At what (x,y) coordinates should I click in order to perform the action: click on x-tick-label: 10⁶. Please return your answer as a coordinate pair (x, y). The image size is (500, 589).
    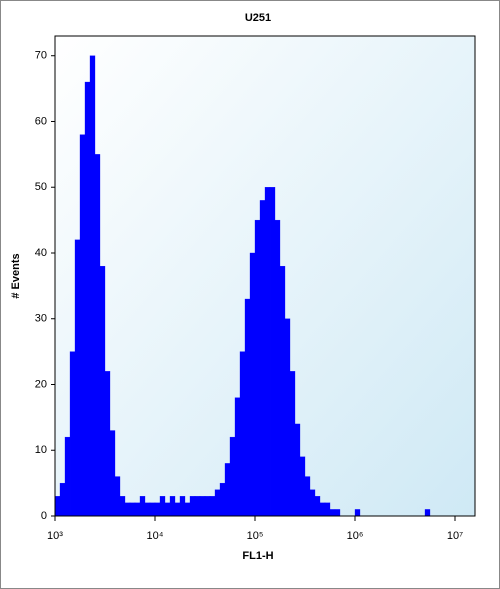
    Looking at the image, I should click on (355, 536).